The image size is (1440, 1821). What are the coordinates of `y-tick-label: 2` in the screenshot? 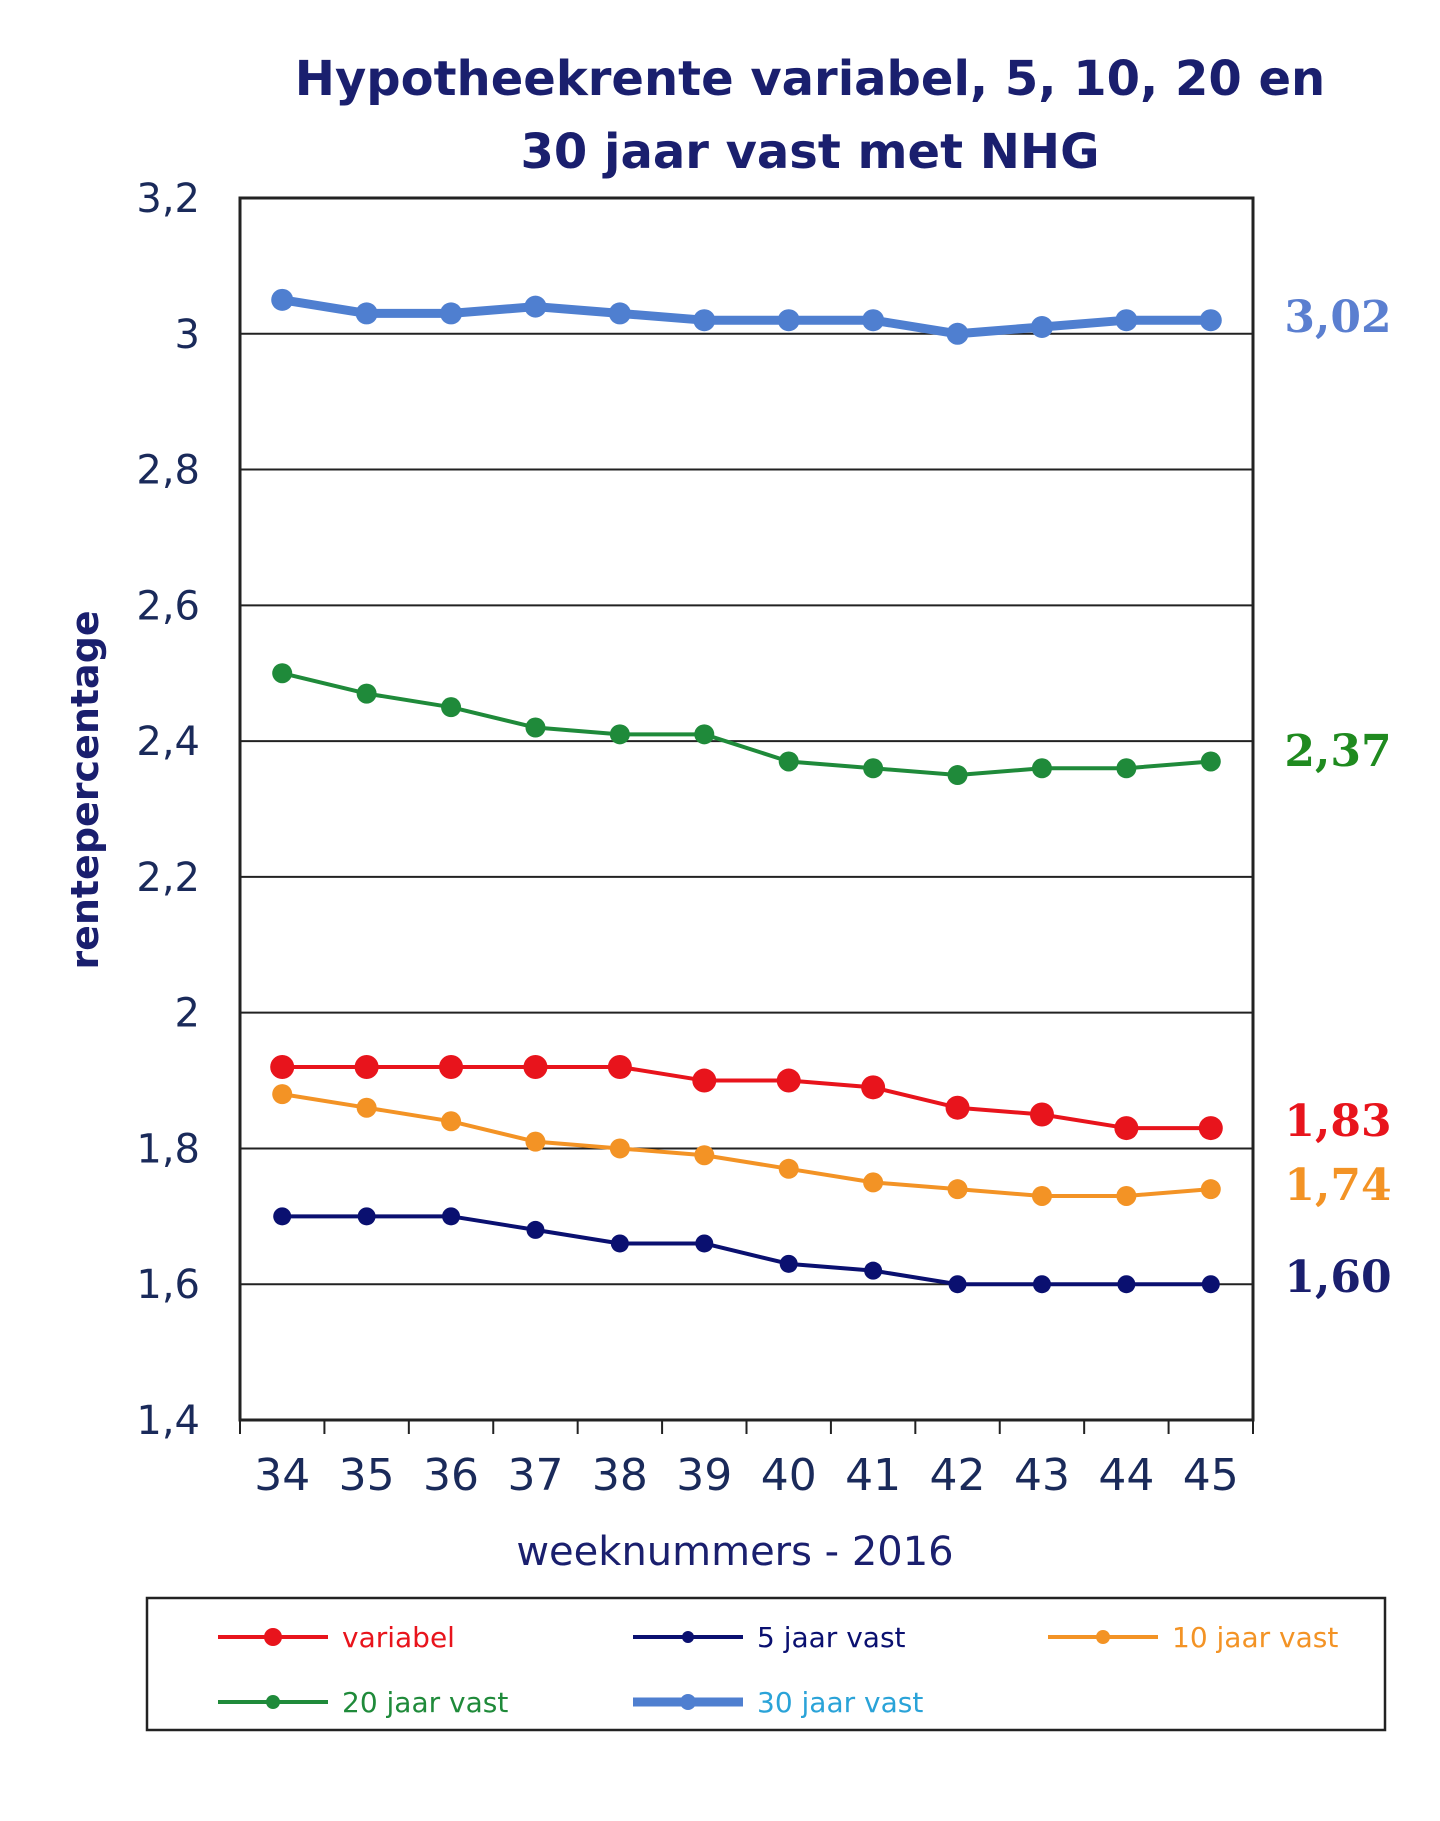 It's located at (187, 1014).